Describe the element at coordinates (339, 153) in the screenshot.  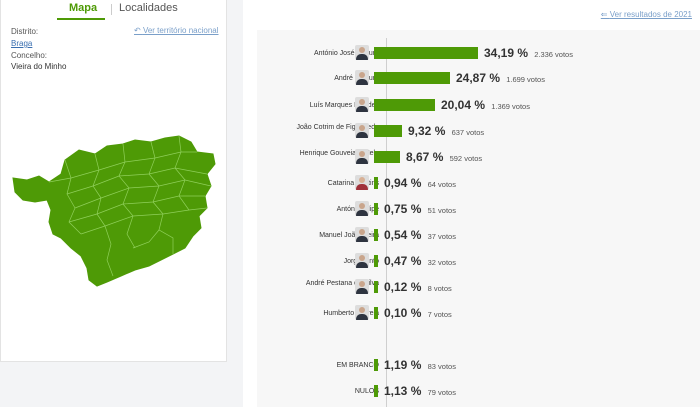
I see `candidate-name: Henrique Gouveia e Melo` at that location.